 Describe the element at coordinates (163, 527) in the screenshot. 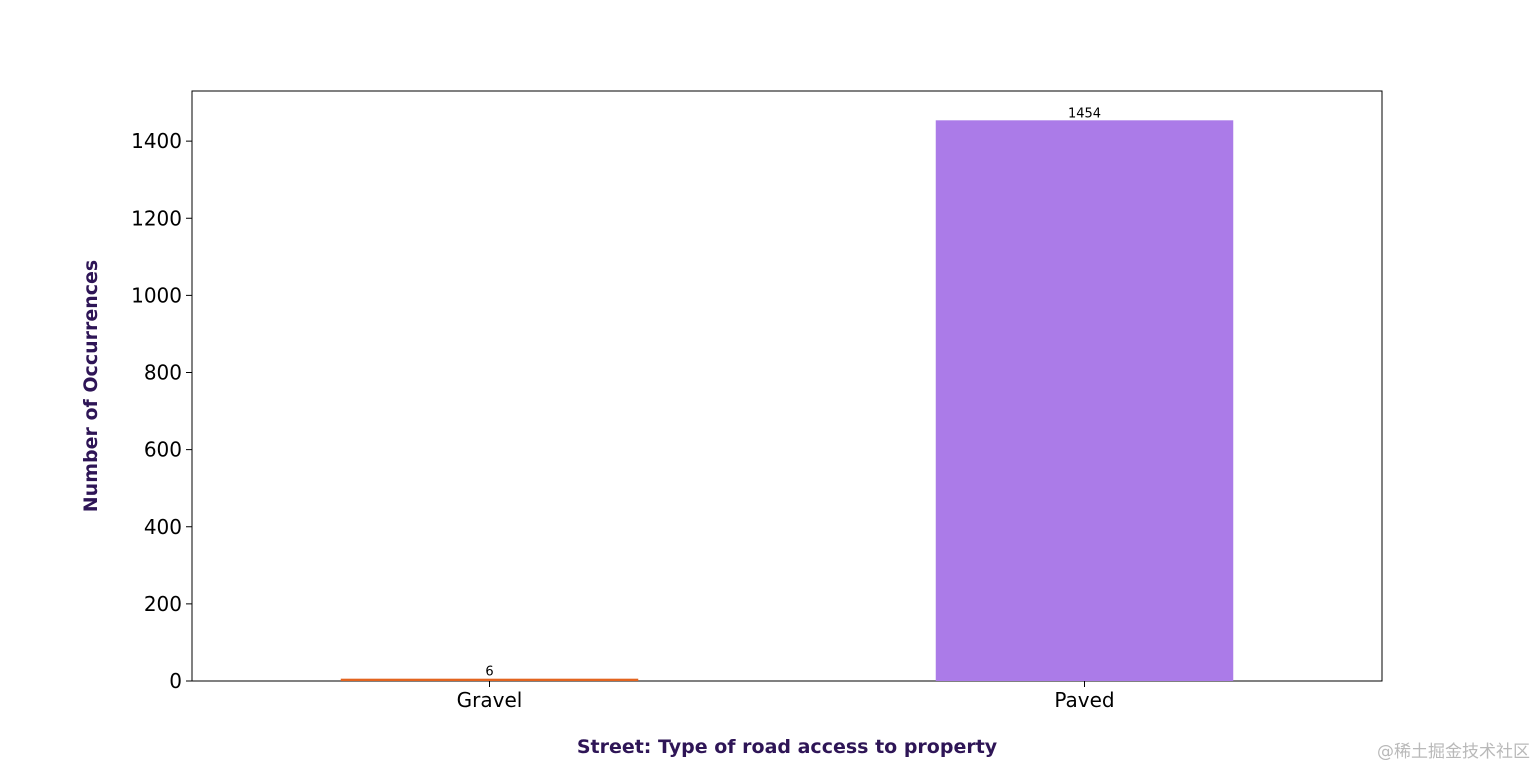

I see `y-tick-label: 400` at that location.